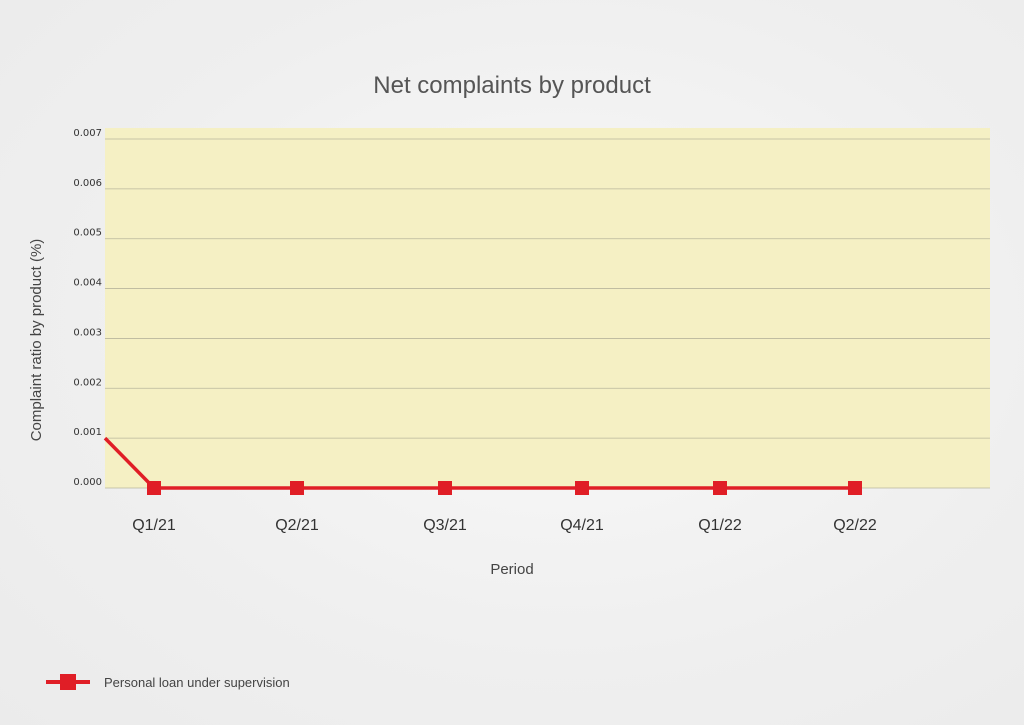 This screenshot has width=1024, height=725. What do you see at coordinates (297, 525) in the screenshot?
I see `x-tick-label: Q2/21` at bounding box center [297, 525].